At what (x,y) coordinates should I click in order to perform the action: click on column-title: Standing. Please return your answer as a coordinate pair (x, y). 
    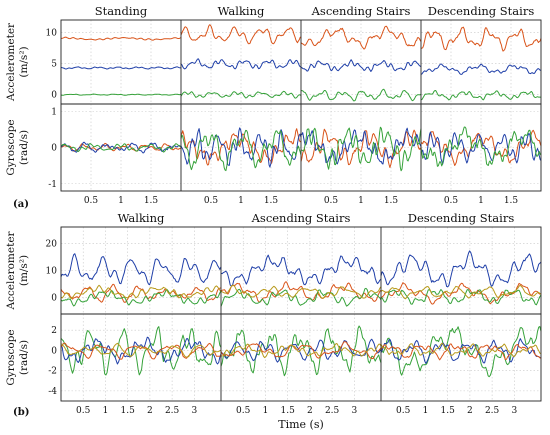
    Looking at the image, I should click on (121, 11).